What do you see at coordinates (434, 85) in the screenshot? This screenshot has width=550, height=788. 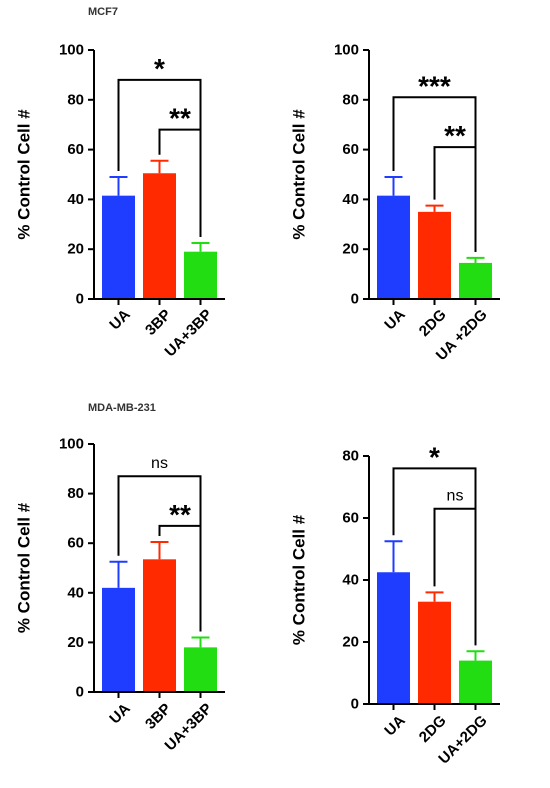 I see `significance-label: ***` at bounding box center [434, 85].